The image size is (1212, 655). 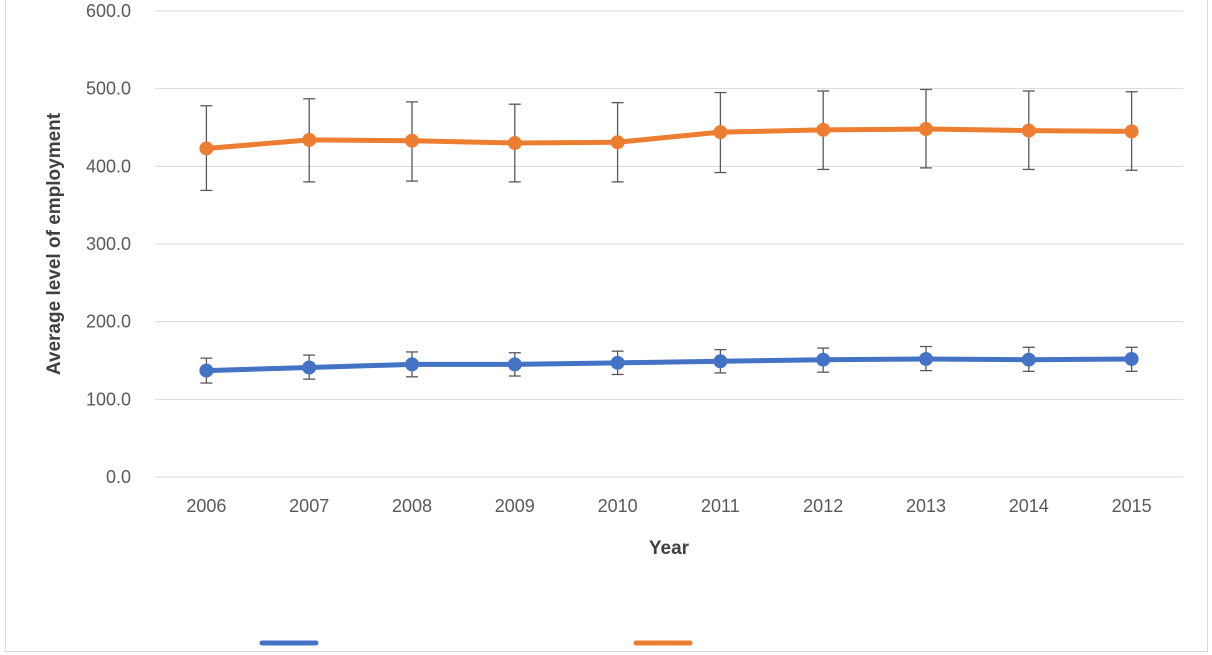 What do you see at coordinates (108, 322) in the screenshot?
I see `y-tick-label: 200.0` at bounding box center [108, 322].